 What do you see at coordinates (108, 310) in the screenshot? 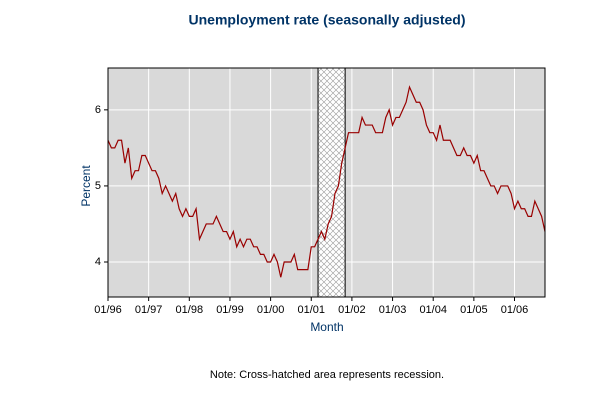
I see `x-tick-label: 01/96` at bounding box center [108, 310].